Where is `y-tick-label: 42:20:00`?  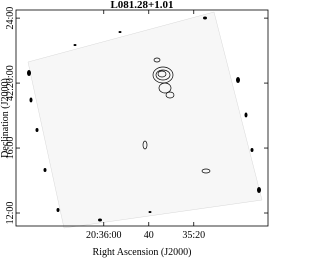 y-tick-label: 42:20:00 is located at coordinates (10, 83).